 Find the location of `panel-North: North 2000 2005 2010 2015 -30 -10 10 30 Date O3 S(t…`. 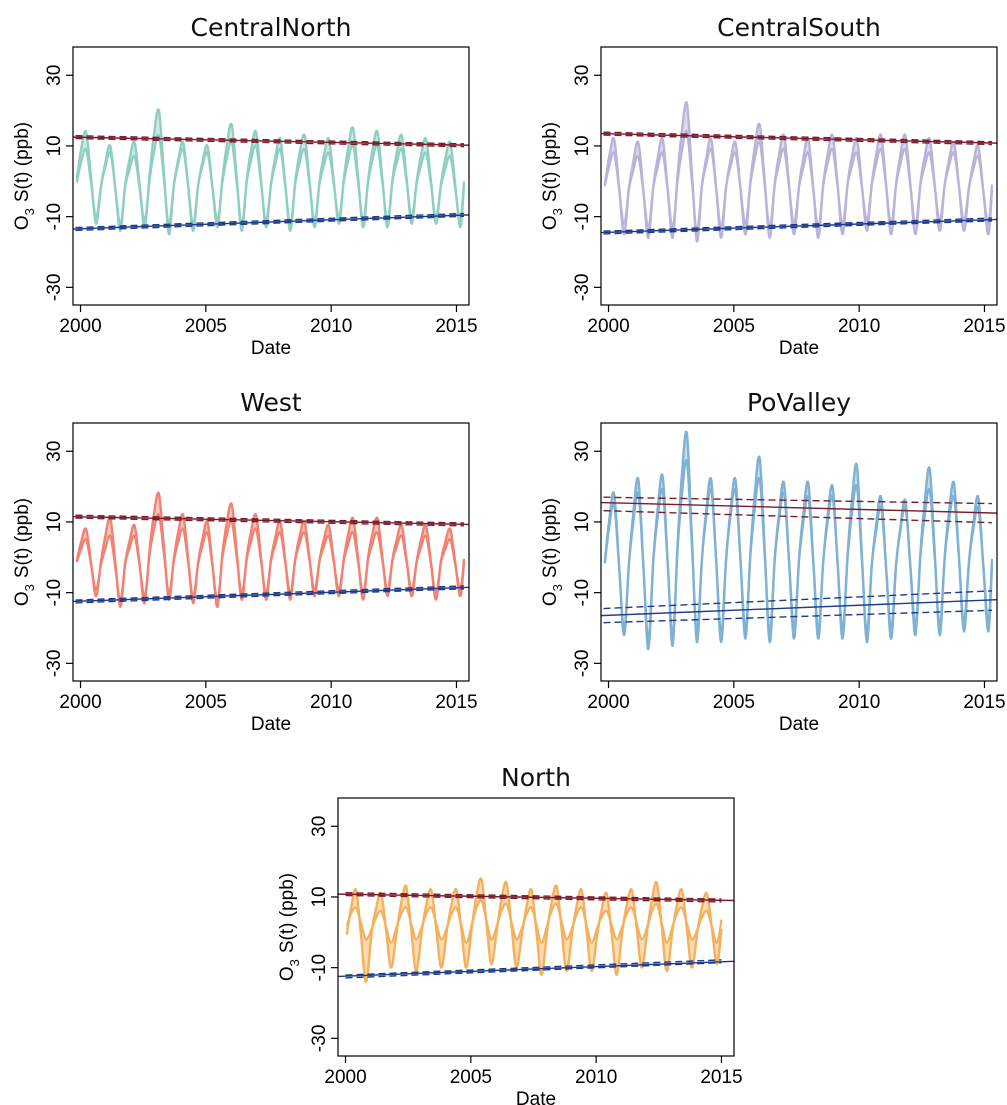

panel-North: North 2000 2005 2010 2015 -30 -10 10 30 Date O3 S(t… is located at coordinates (510, 934).